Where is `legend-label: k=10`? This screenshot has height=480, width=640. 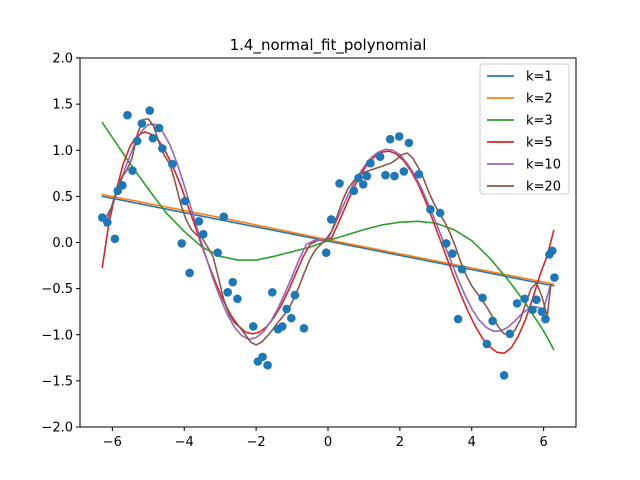 legend-label: k=10 is located at coordinates (543, 165).